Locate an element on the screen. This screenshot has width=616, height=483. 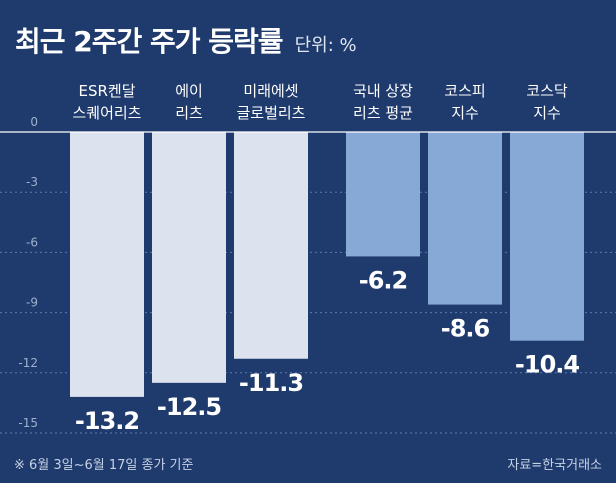
y-tick-label: -12 is located at coordinates (28, 363).